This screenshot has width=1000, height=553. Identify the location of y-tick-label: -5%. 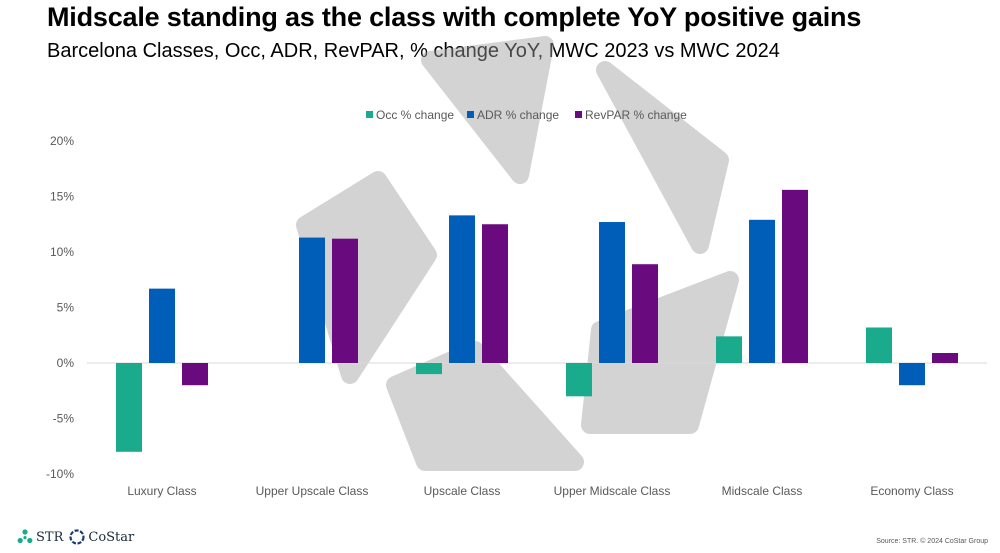
(64, 419).